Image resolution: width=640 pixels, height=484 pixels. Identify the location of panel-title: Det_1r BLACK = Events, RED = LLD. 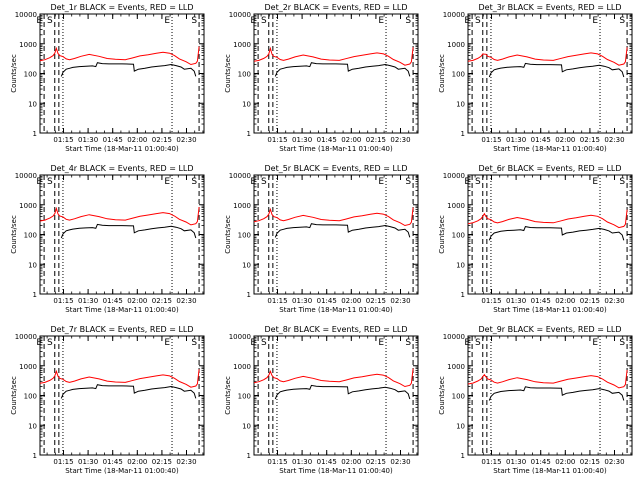
(121, 7).